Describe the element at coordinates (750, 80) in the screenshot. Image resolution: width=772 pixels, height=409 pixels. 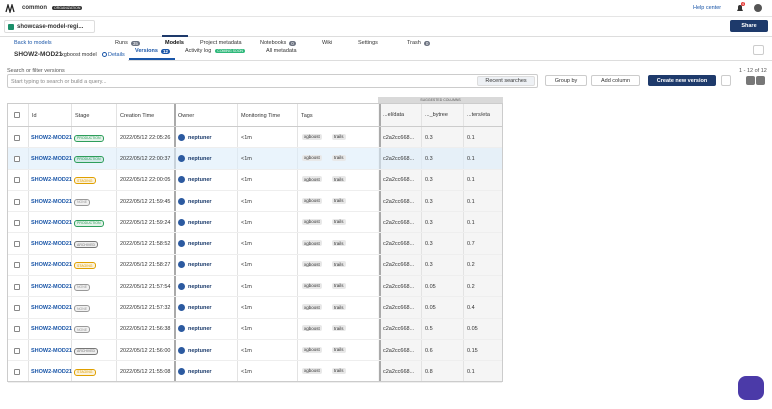
I see `prev-button` at that location.